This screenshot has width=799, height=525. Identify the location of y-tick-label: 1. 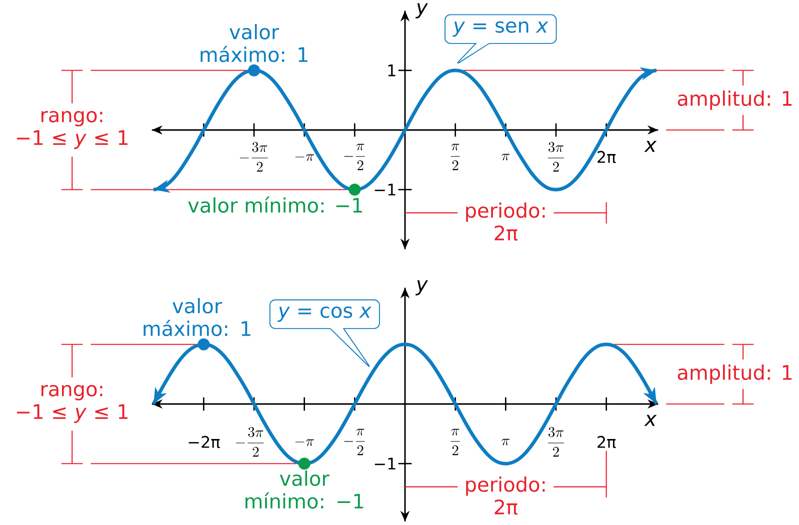
(392, 70).